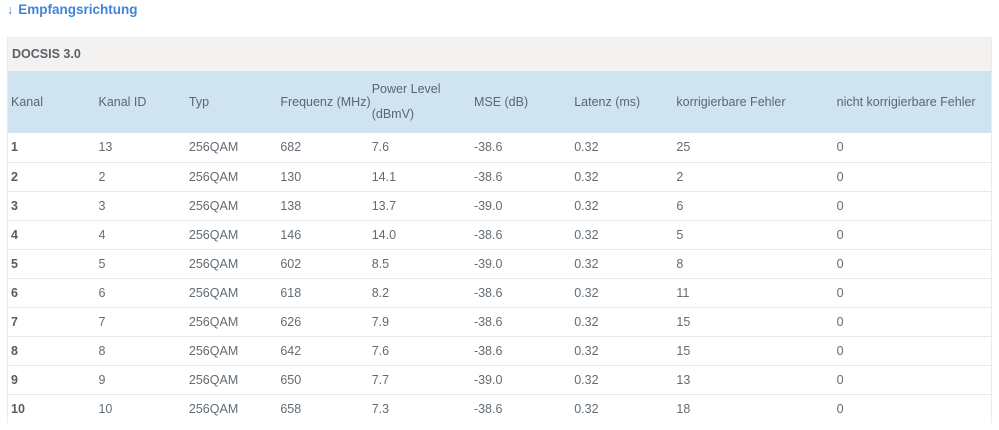 The height and width of the screenshot is (430, 999). I want to click on table-row: 8 8 256QAM 642 7.6 -38.6 0.32 15 0, so click(499, 350).